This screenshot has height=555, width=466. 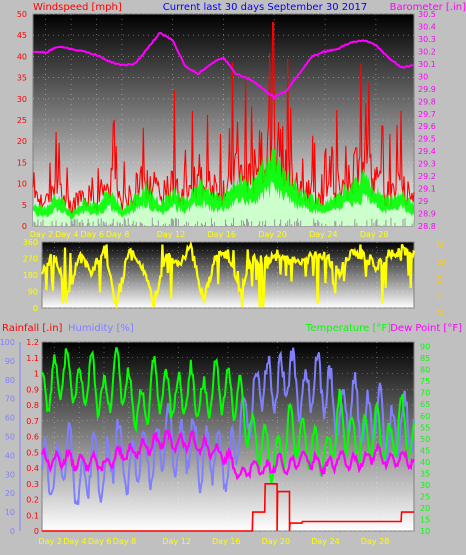 What do you see at coordinates (10, 380) in the screenshot?
I see `humidity-y-tick-label: 80` at bounding box center [10, 380].